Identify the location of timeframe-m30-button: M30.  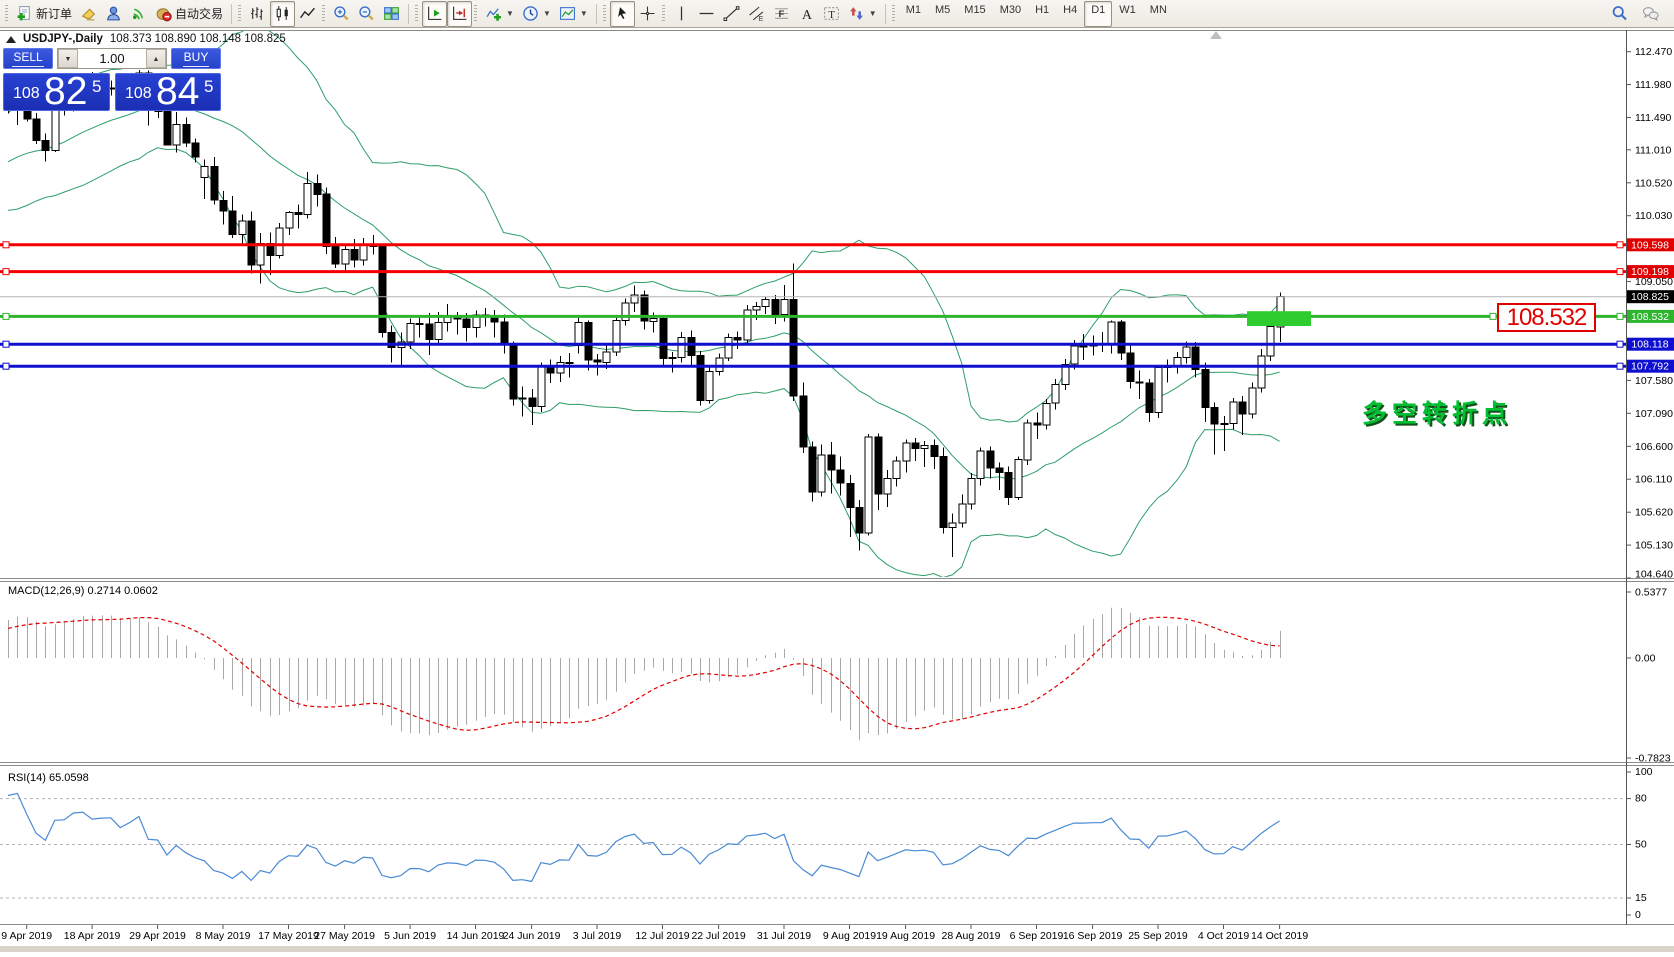
(1010, 9).